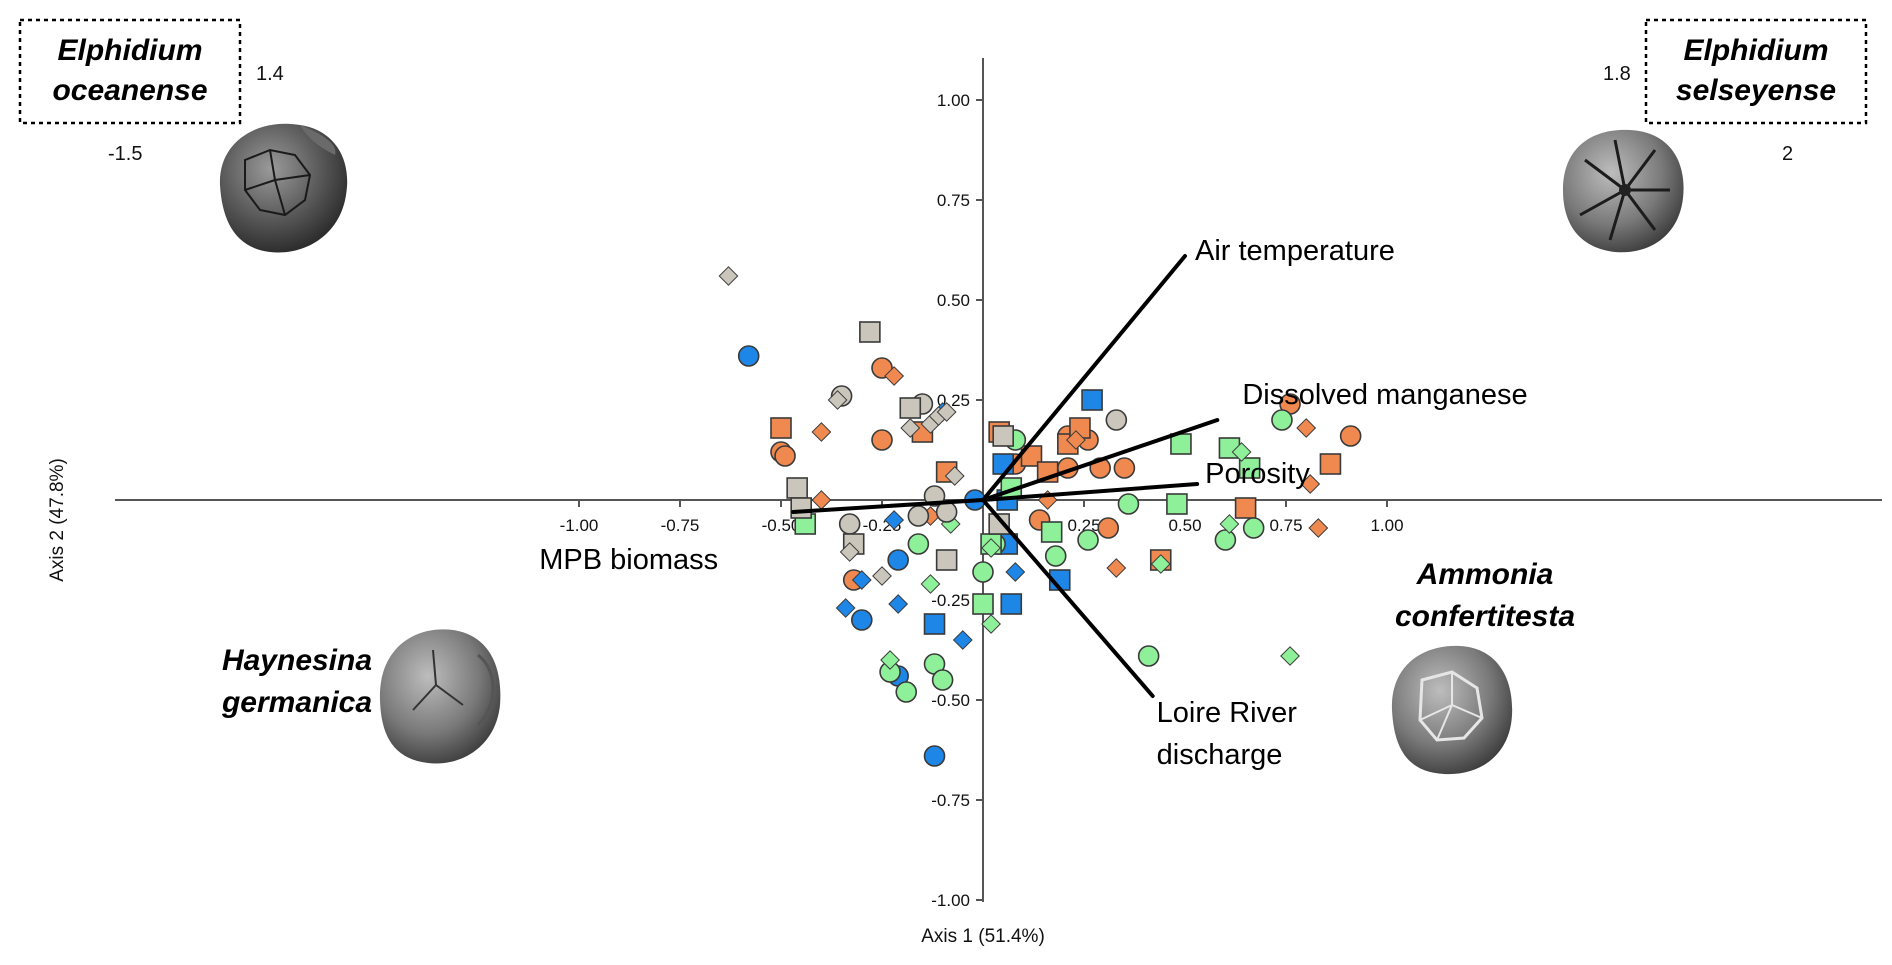 This screenshot has height=965, width=1892. What do you see at coordinates (270, 74) in the screenshot?
I see `range-max-label: 1.4` at bounding box center [270, 74].